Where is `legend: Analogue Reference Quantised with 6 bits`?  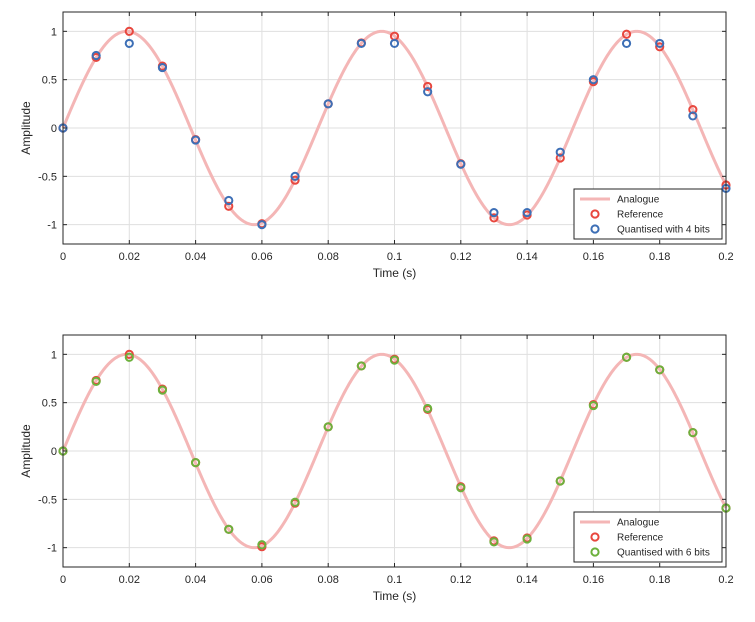 legend: Analogue Reference Quantised with 6 bits is located at coordinates (648, 537).